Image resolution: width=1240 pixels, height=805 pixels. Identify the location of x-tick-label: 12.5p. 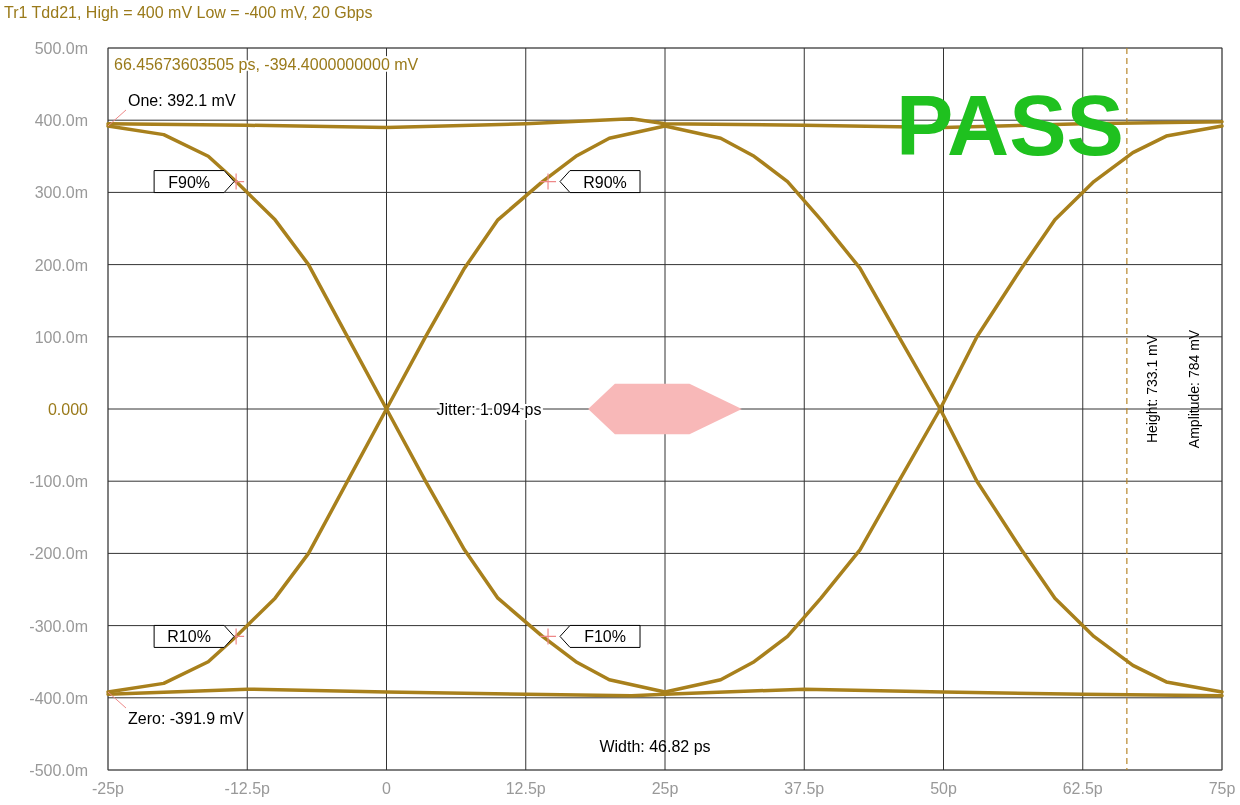
(525, 788).